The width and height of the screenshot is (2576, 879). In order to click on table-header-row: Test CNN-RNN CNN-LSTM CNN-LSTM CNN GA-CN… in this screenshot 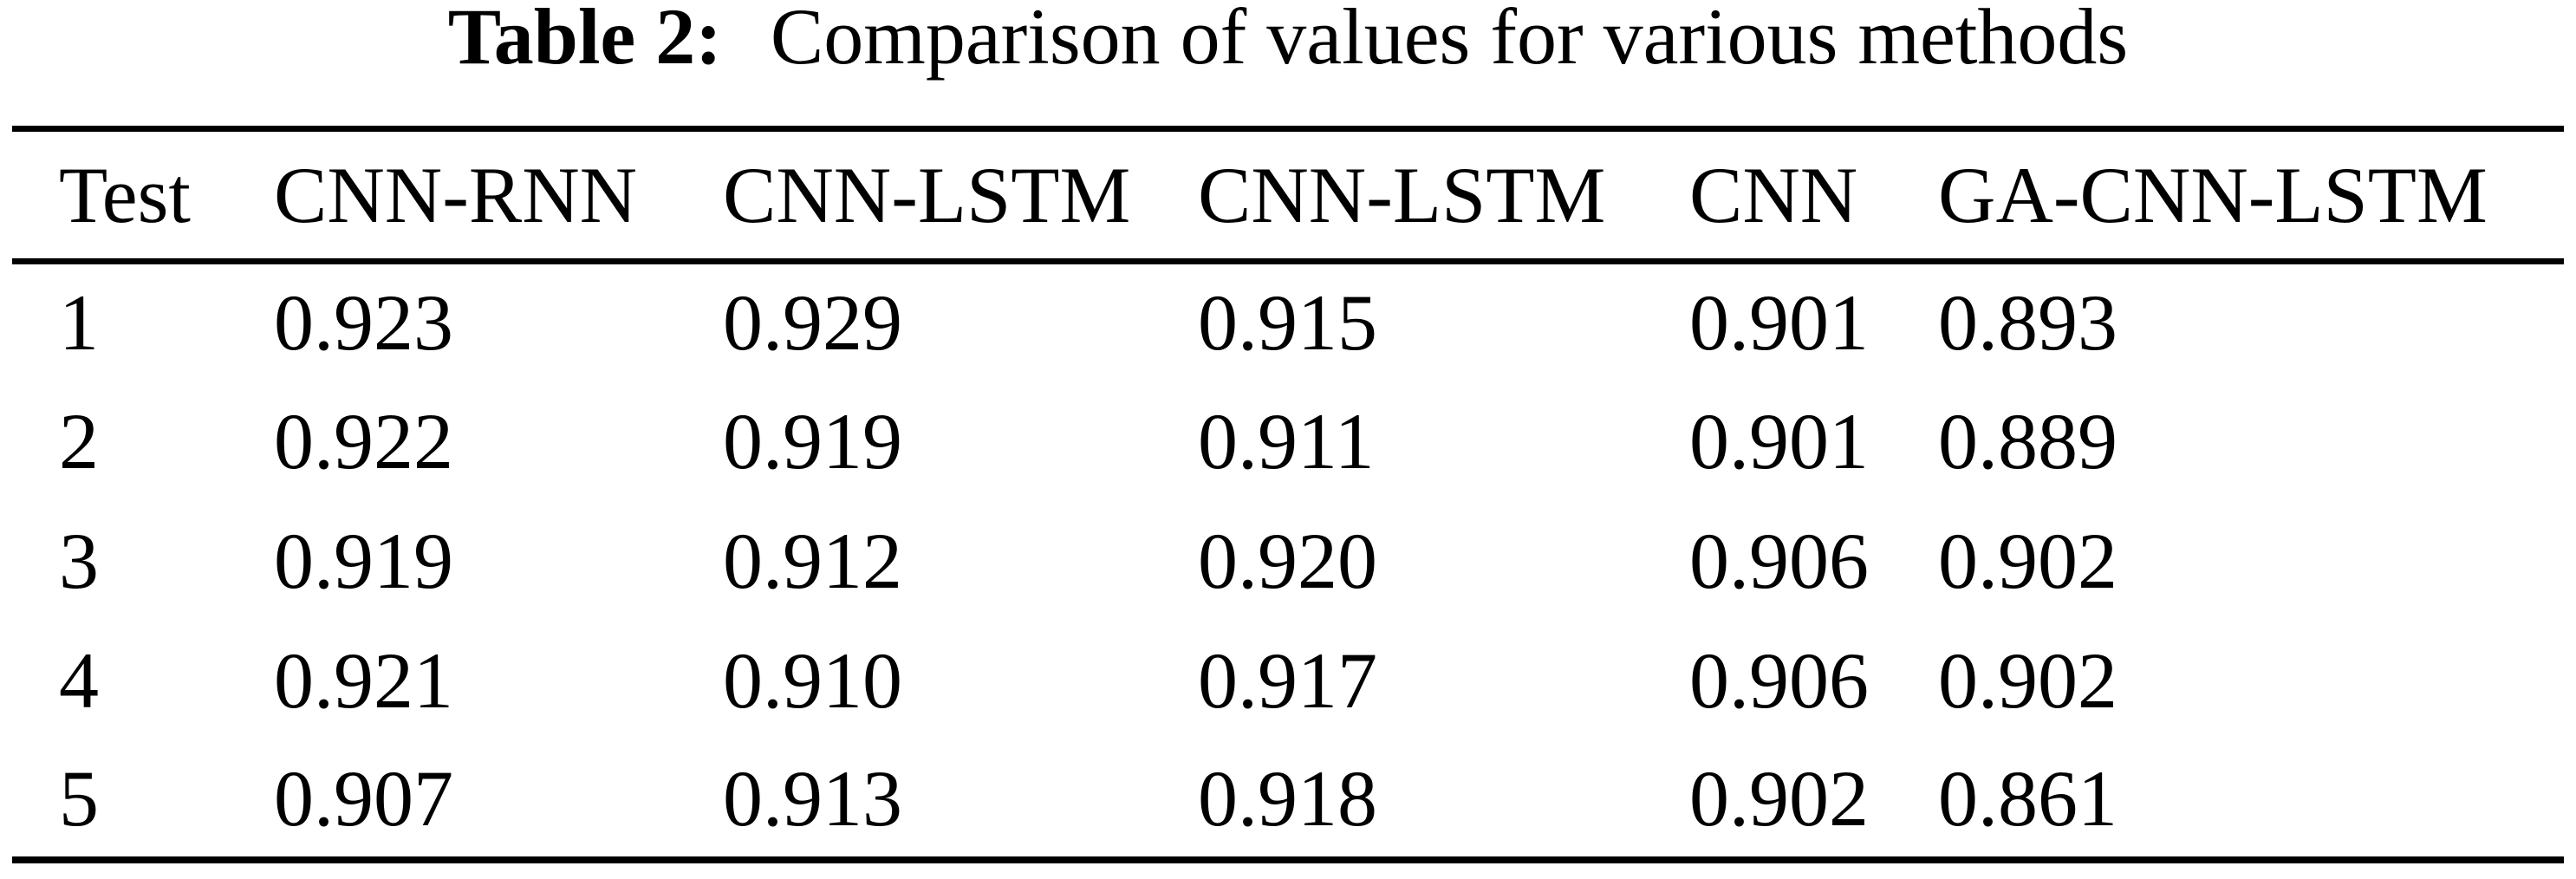, I will do `click(1288, 196)`.